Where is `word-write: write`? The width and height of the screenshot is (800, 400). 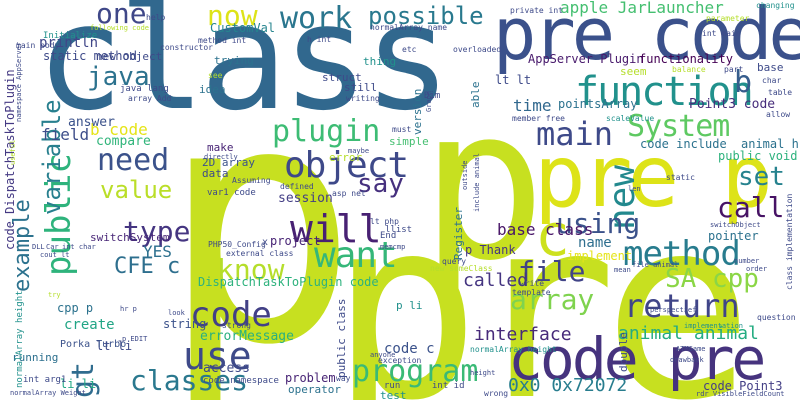 word-write: write is located at coordinates (532, 283).